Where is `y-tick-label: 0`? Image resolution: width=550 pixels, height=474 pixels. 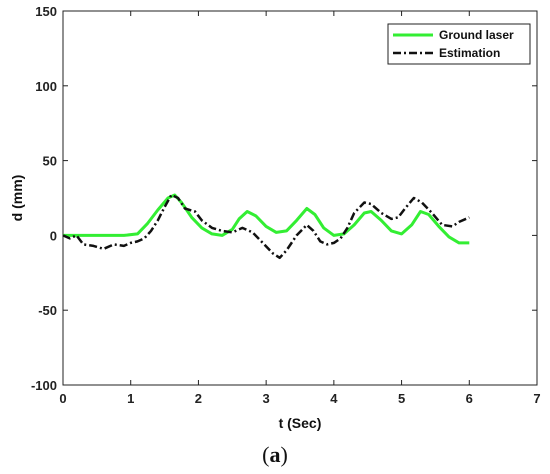 y-tick-label: 0 is located at coordinates (53, 235).